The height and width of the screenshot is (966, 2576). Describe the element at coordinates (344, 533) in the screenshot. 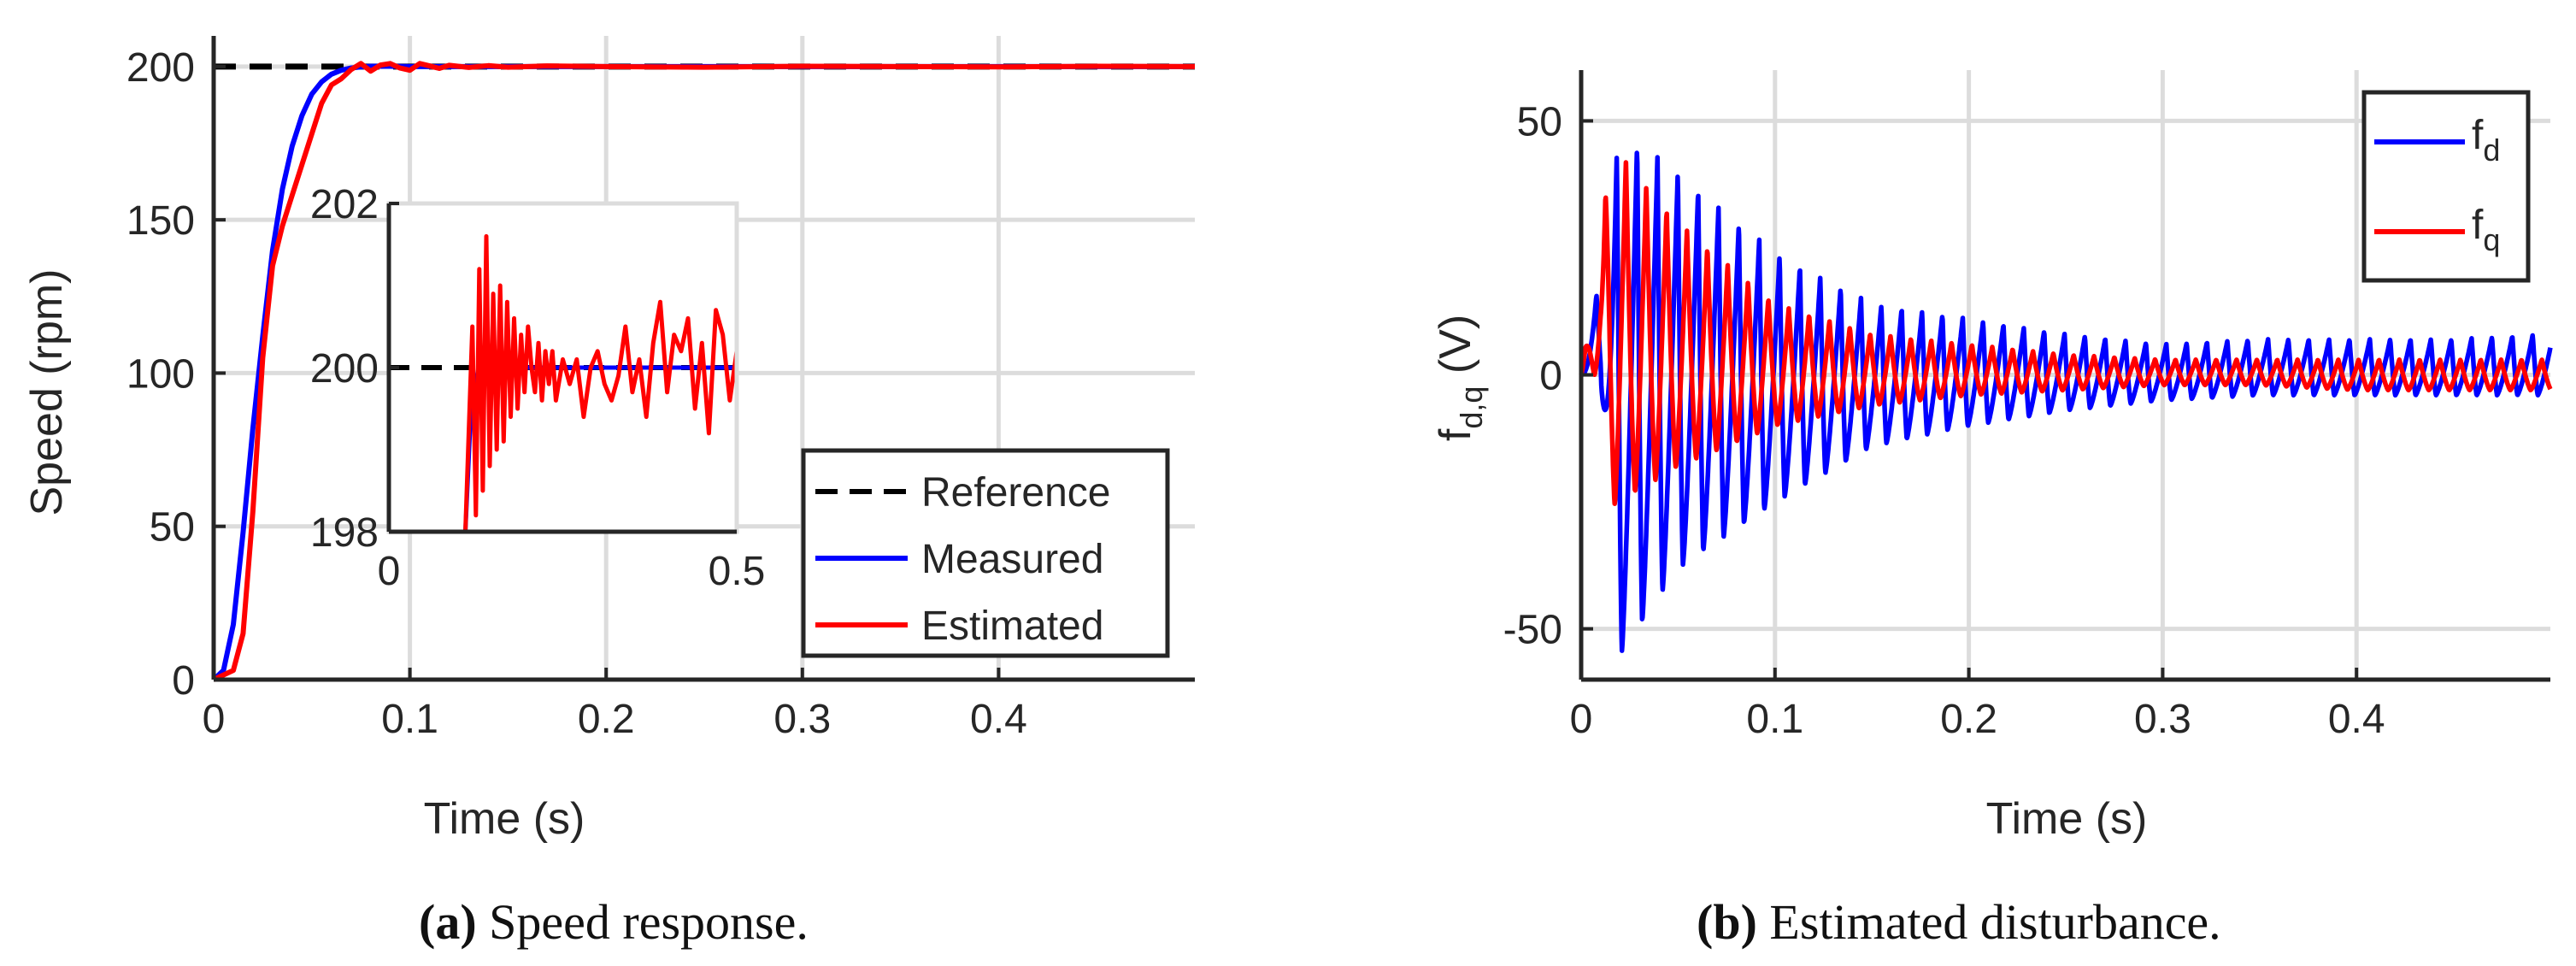

I see `inset-y-tick-label: 198` at that location.